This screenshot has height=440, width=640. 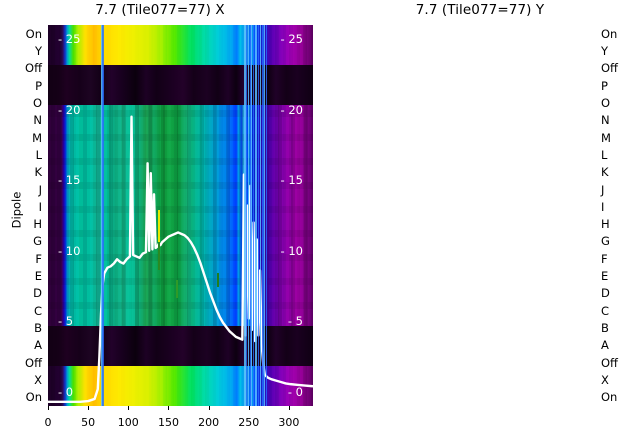 I want to click on x-tick-label: 250, so click(x=249, y=422).